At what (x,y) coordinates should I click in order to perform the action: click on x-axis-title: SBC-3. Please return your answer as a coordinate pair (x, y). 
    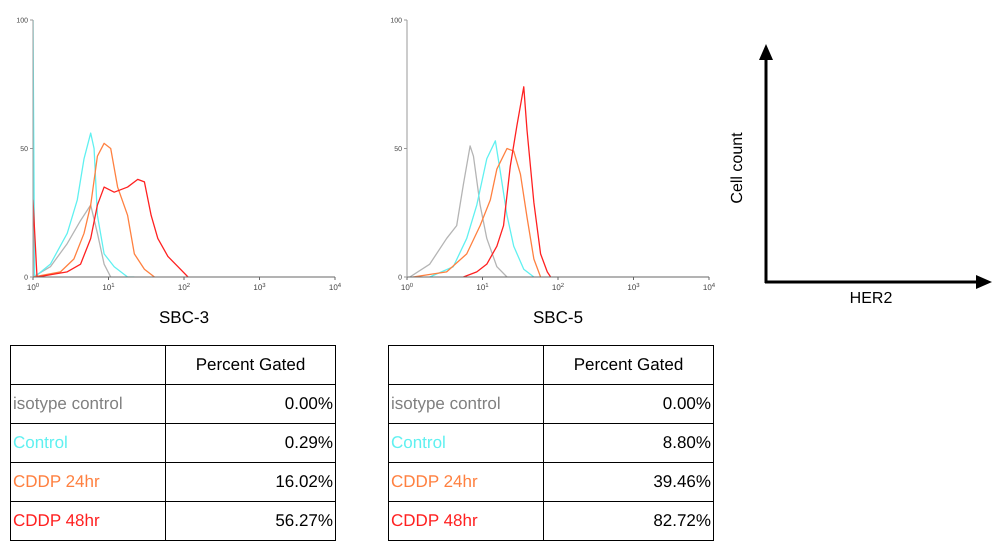
    Looking at the image, I should click on (184, 318).